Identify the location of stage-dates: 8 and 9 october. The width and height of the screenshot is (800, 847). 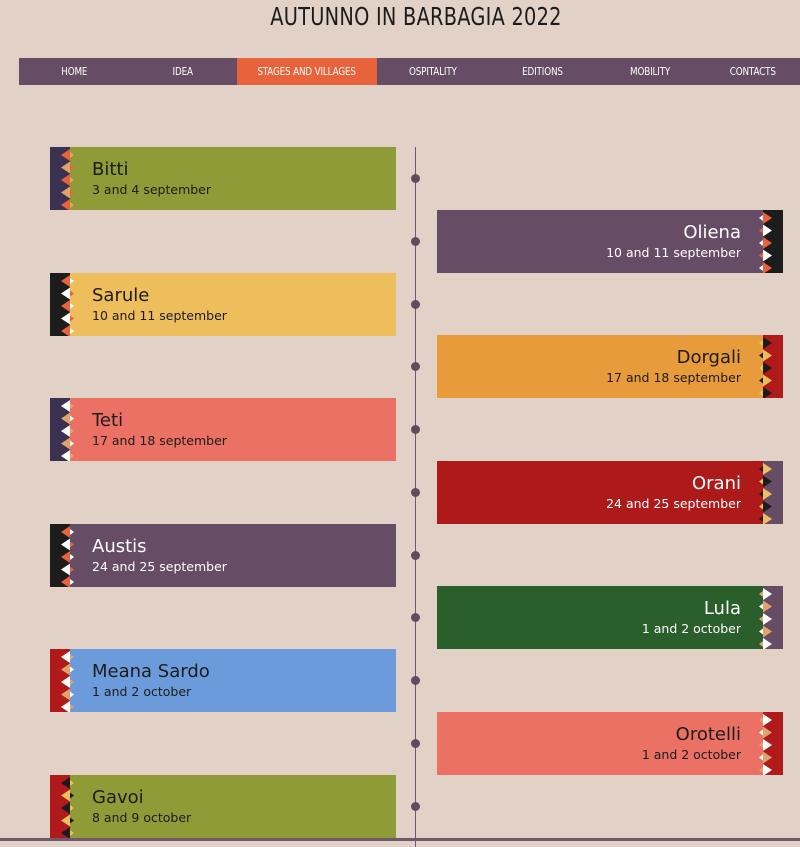
(142, 817).